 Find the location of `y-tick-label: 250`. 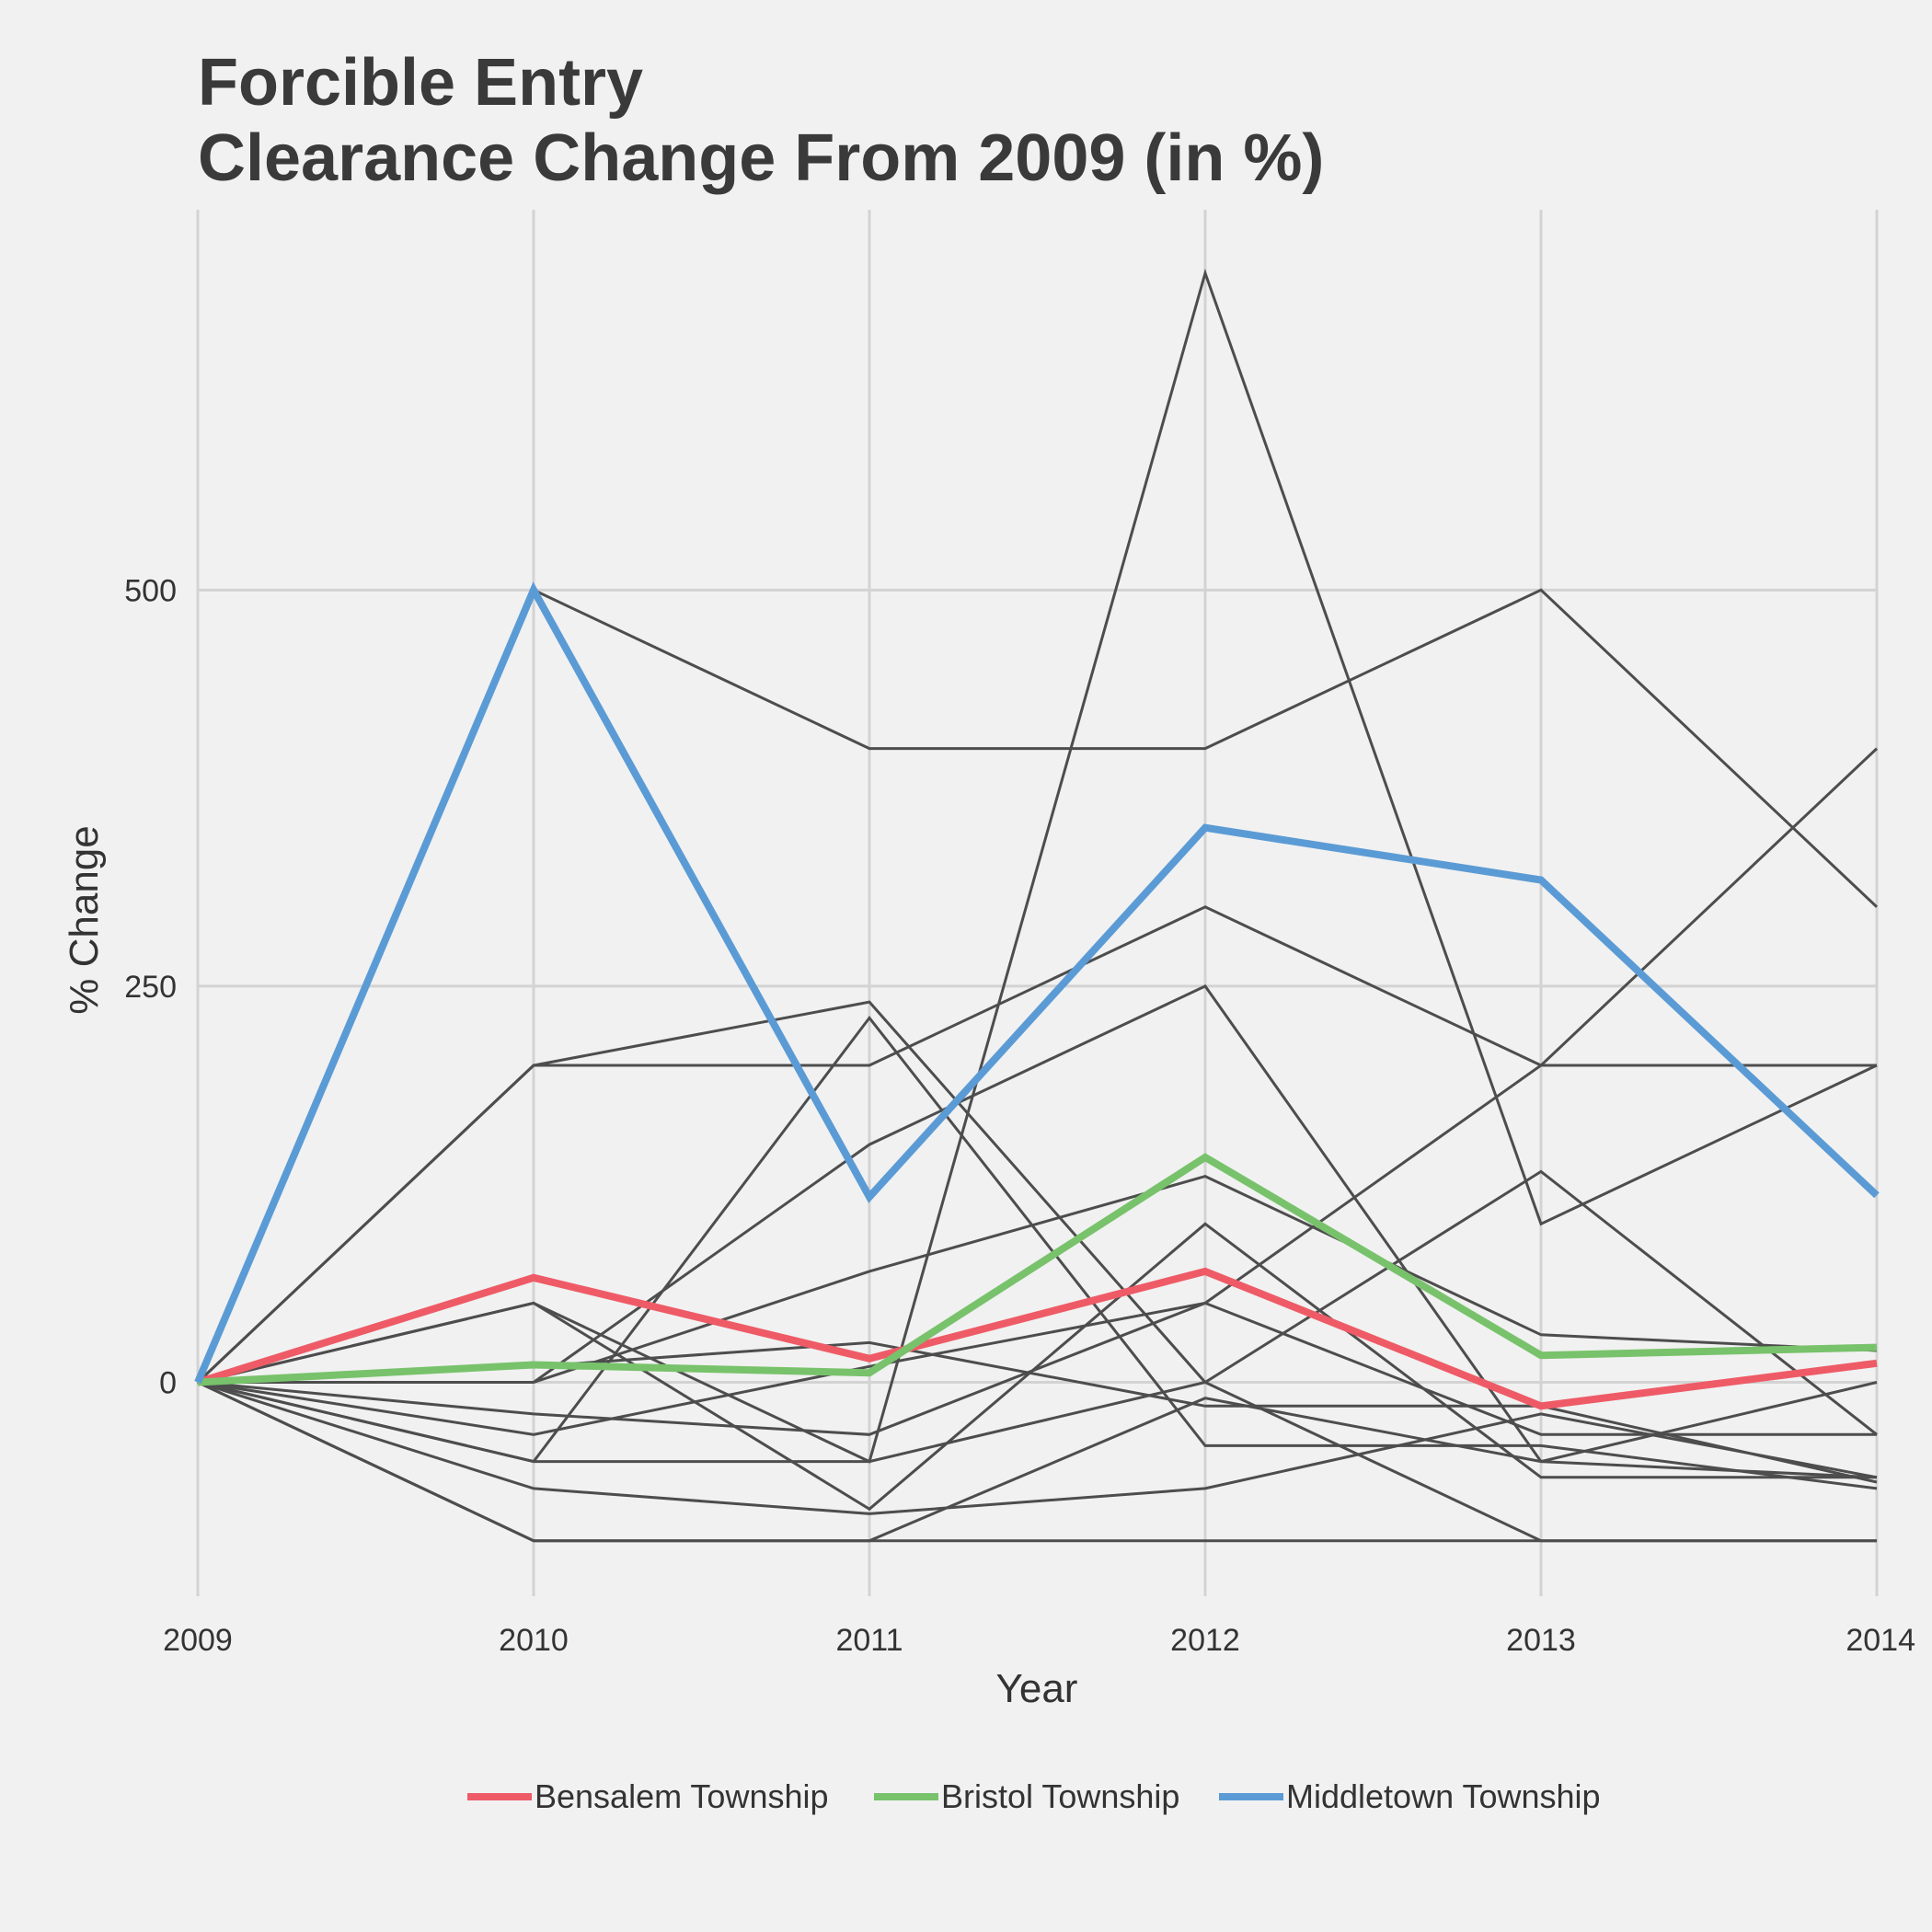

y-tick-label: 250 is located at coordinates (150, 987).